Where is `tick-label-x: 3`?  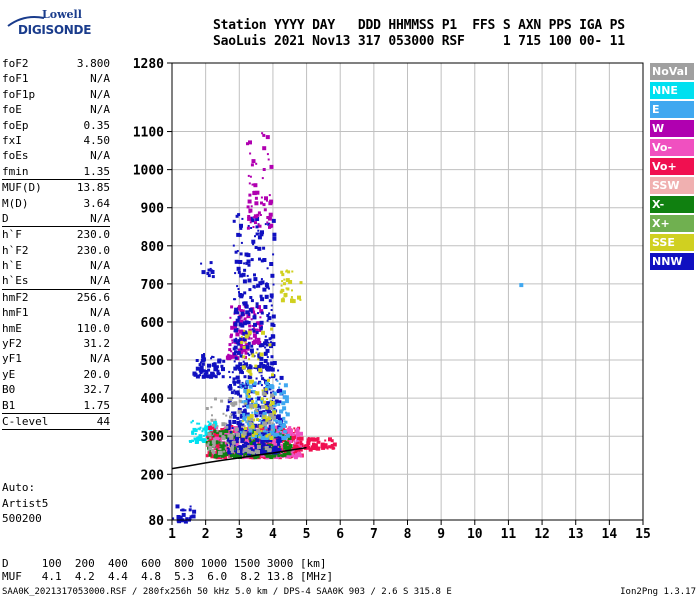 tick-label-x: 3 is located at coordinates (239, 534).